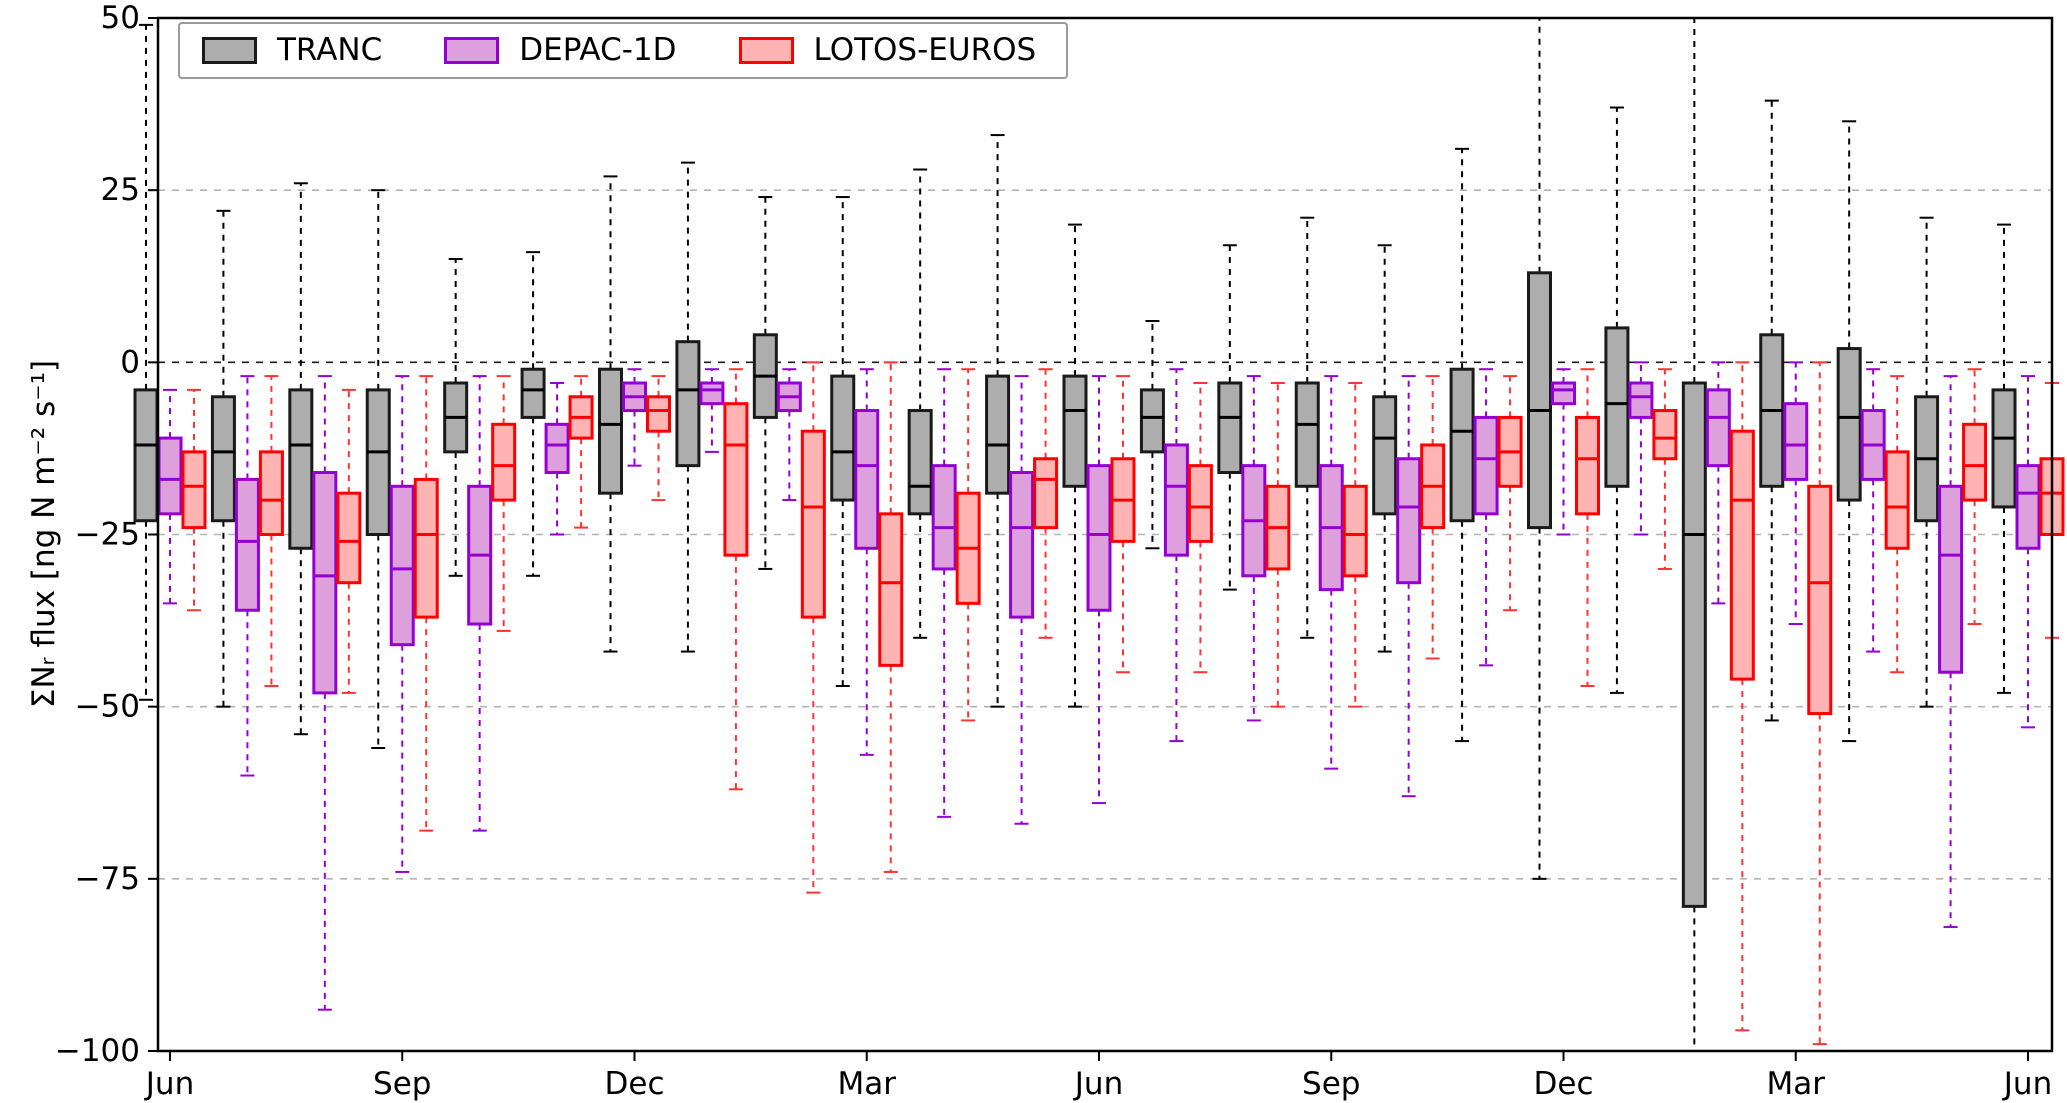  What do you see at coordinates (229, 50) in the screenshot?
I see `legend-patch-tranc` at bounding box center [229, 50].